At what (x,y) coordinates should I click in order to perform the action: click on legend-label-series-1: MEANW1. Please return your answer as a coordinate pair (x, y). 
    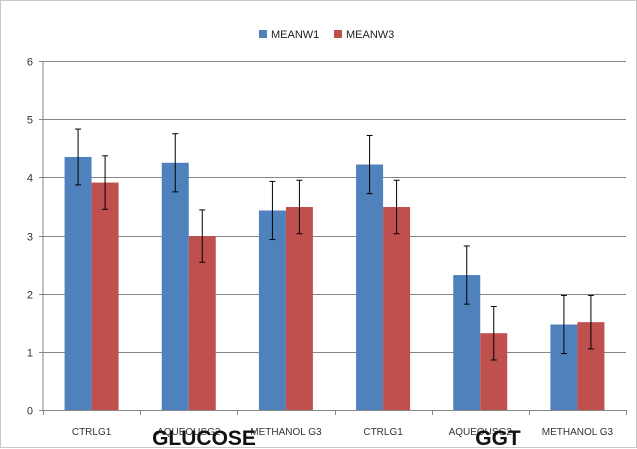
    Looking at the image, I should click on (295, 35).